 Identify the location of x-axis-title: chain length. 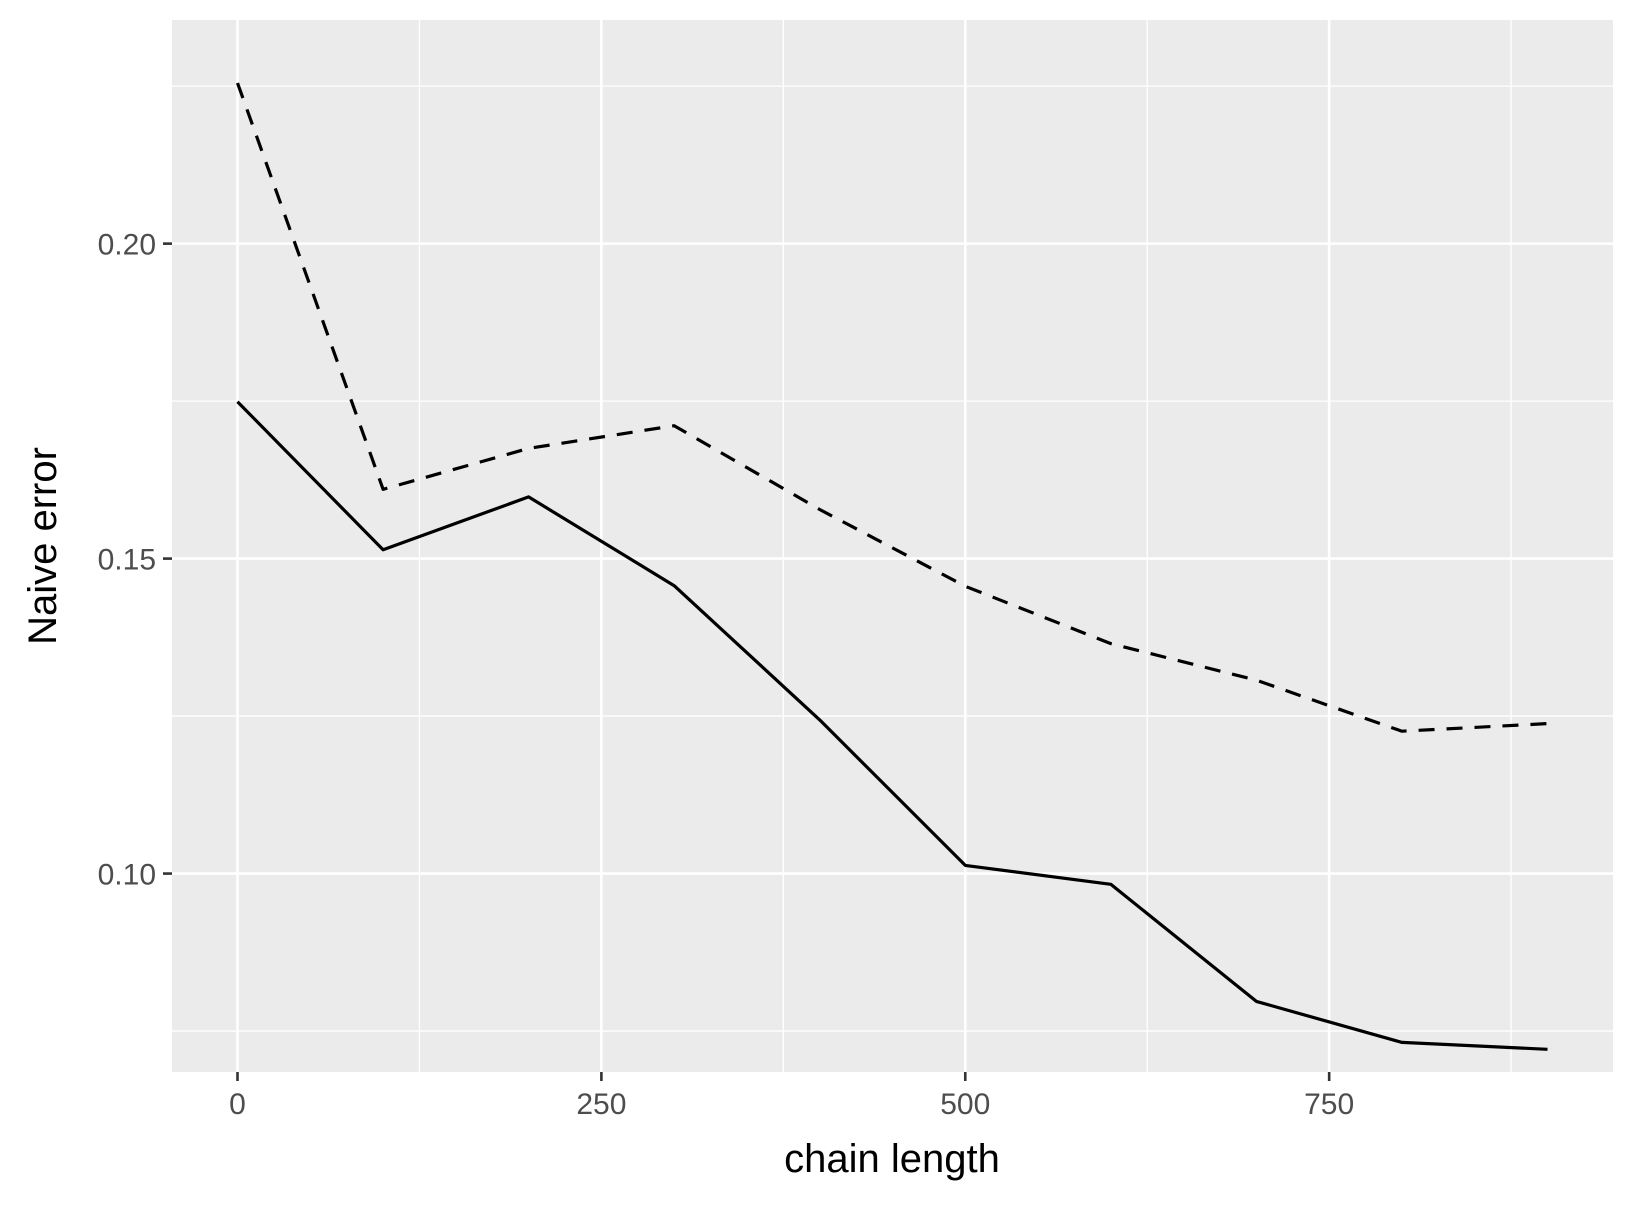
(892, 1159).